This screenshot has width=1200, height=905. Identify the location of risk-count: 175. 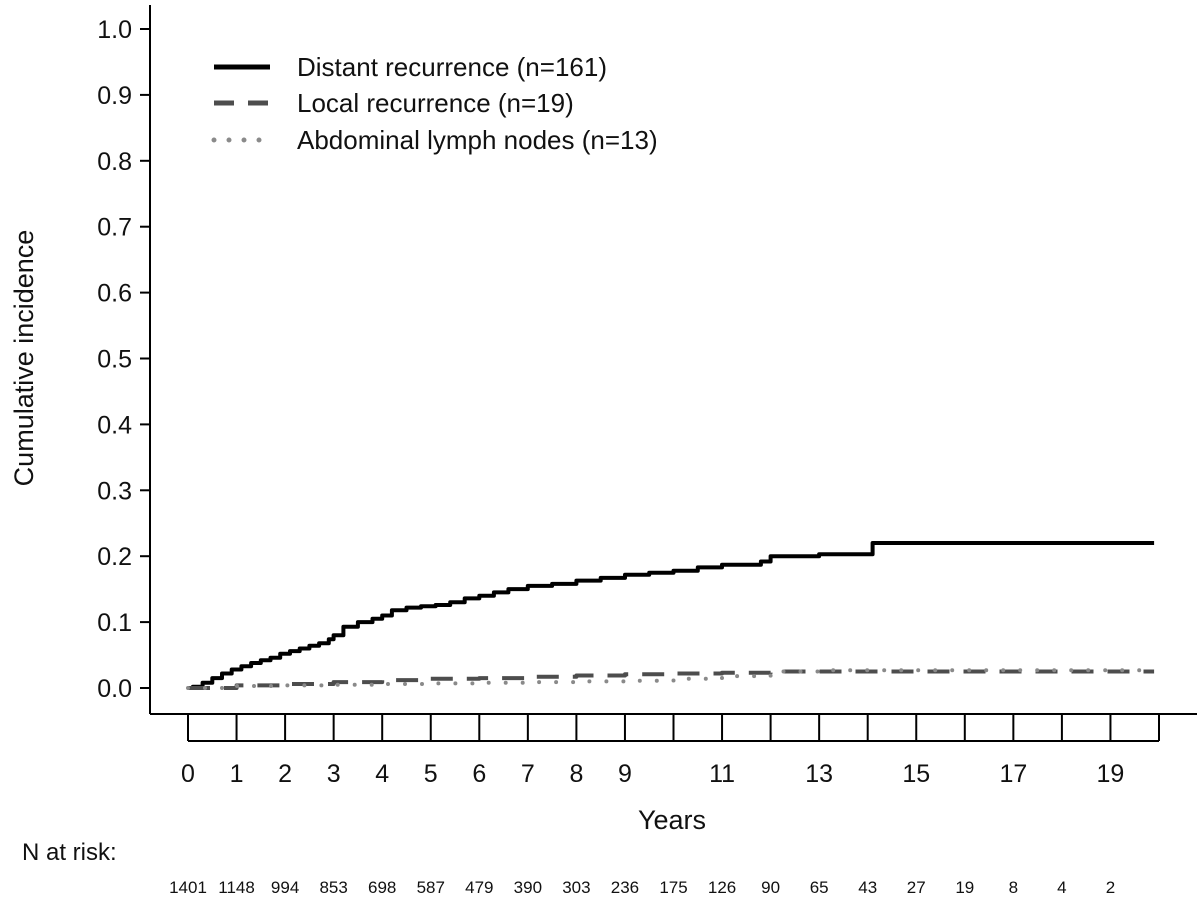
(673, 887).